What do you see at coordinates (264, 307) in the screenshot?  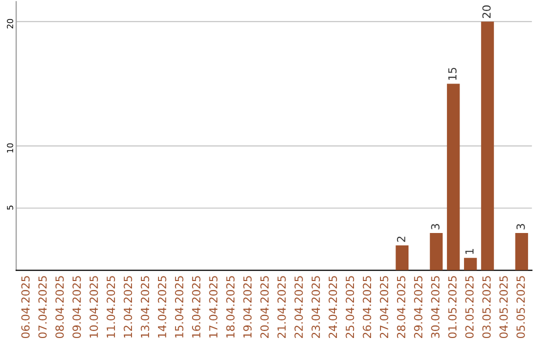 I see `x-tick-label: 20.04.2025` at bounding box center [264, 307].